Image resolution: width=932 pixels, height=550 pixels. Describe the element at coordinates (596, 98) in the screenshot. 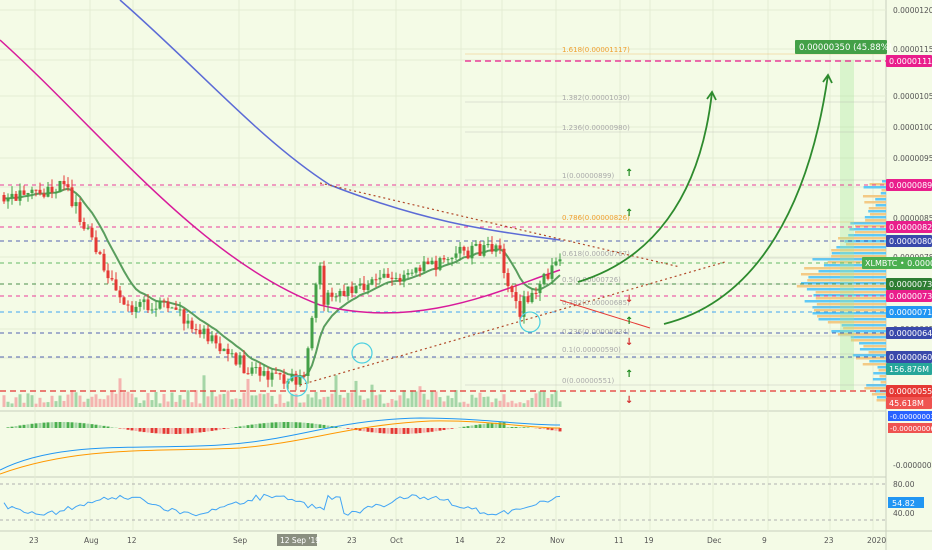

I see `fib-level-label: 1.382(0.00001030)` at that location.